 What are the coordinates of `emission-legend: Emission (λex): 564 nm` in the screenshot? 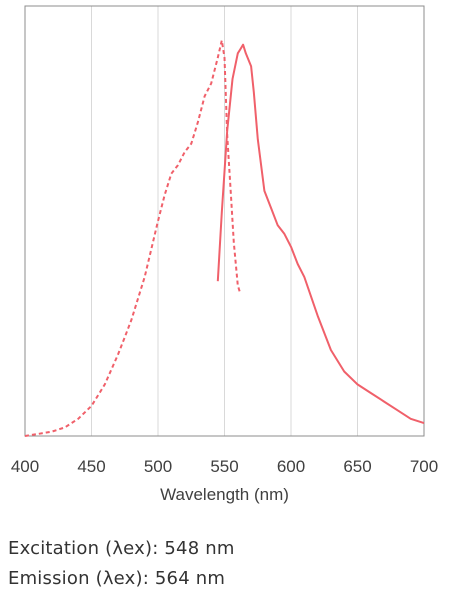 It's located at (117, 578).